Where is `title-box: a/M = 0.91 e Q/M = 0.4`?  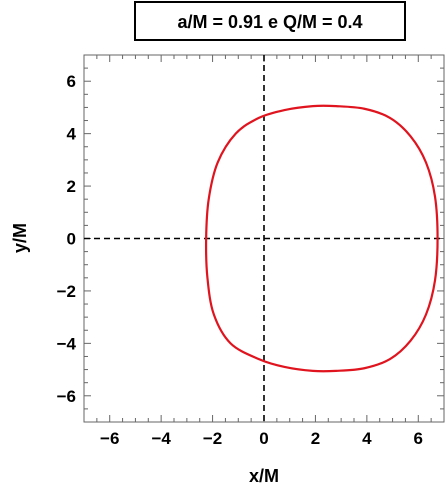 title-box: a/M = 0.91 e Q/M = 0.4 is located at coordinates (270, 21).